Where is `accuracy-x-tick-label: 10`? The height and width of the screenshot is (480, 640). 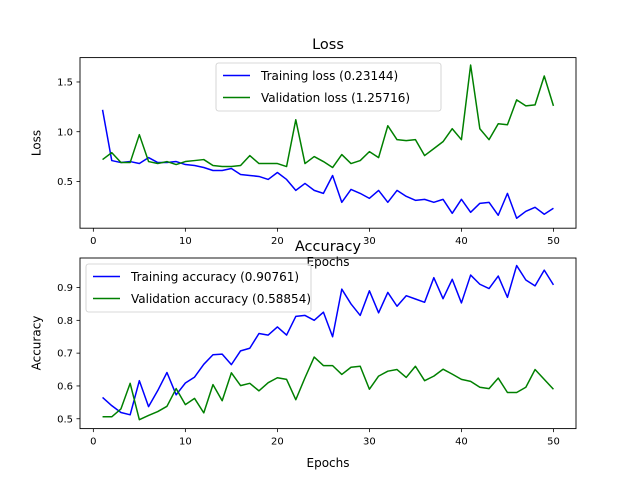 accuracy-x-tick-label: 10 is located at coordinates (185, 442).